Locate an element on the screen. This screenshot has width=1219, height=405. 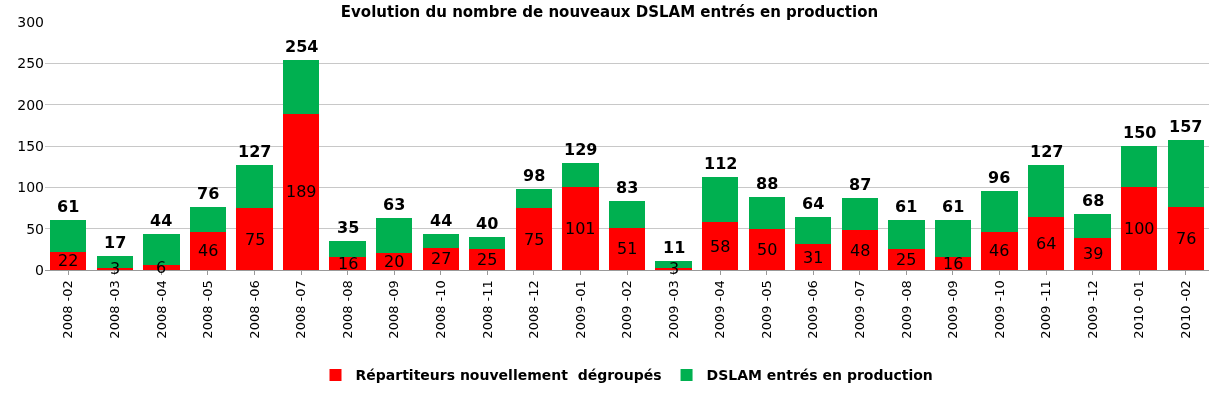
x-tick-label: 2008 -08 is located at coordinates (347, 309).